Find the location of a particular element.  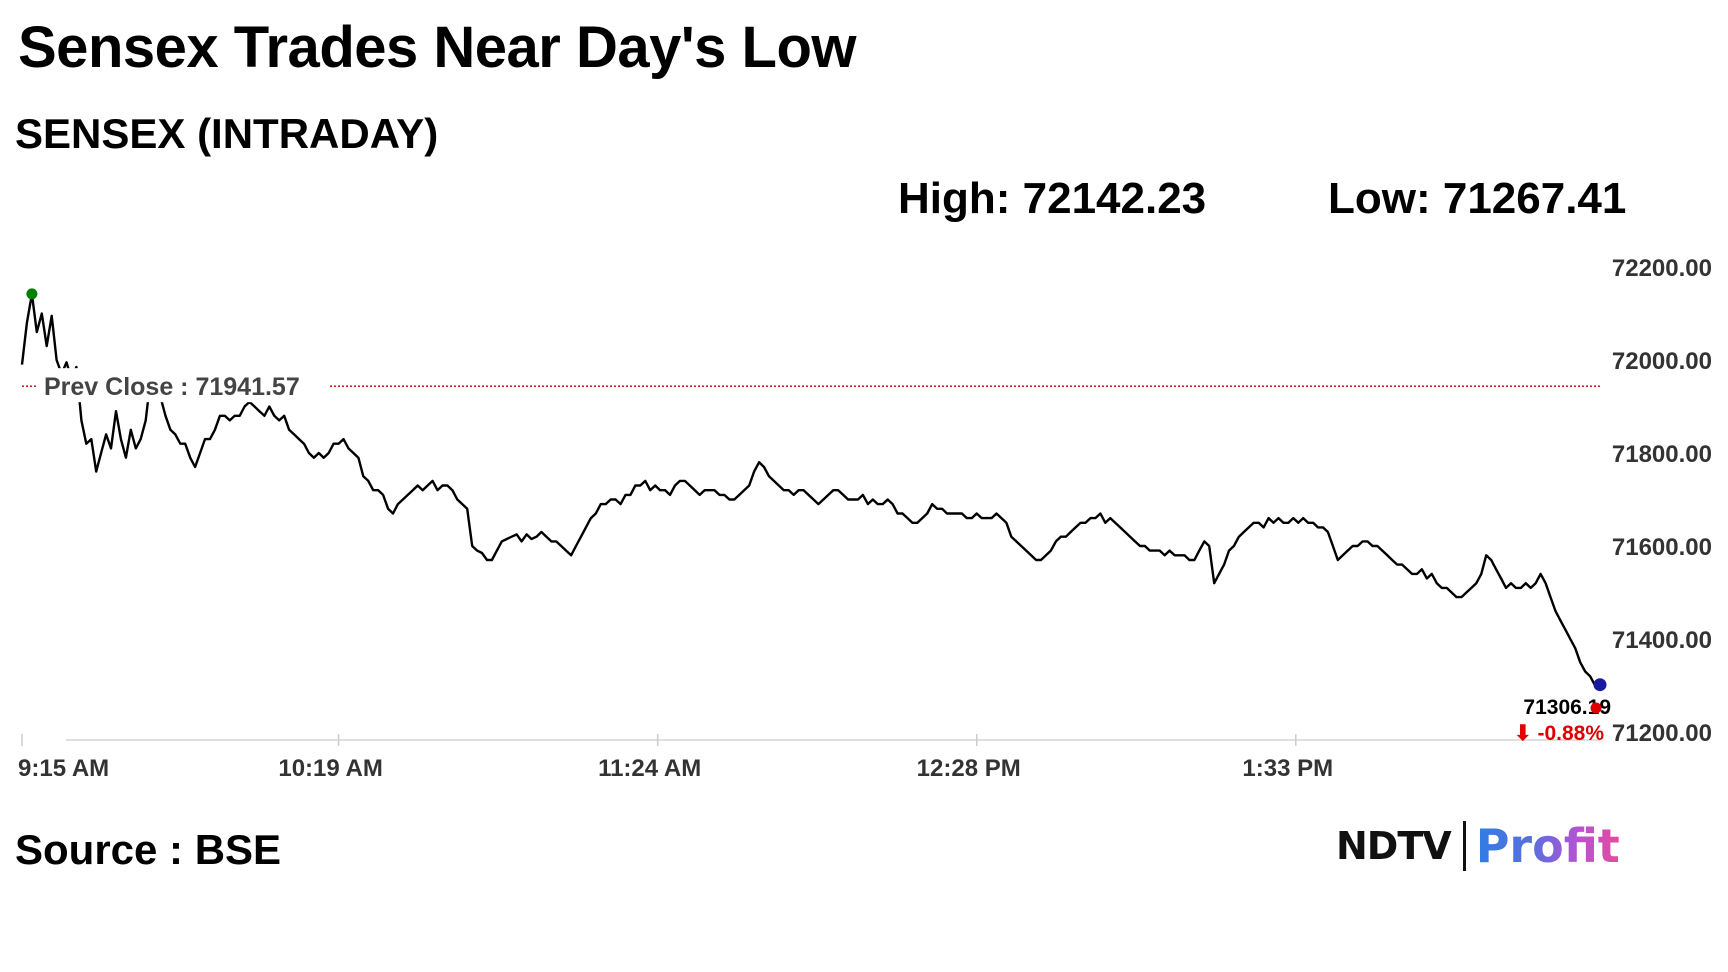

day-high-marker is located at coordinates (32, 294).